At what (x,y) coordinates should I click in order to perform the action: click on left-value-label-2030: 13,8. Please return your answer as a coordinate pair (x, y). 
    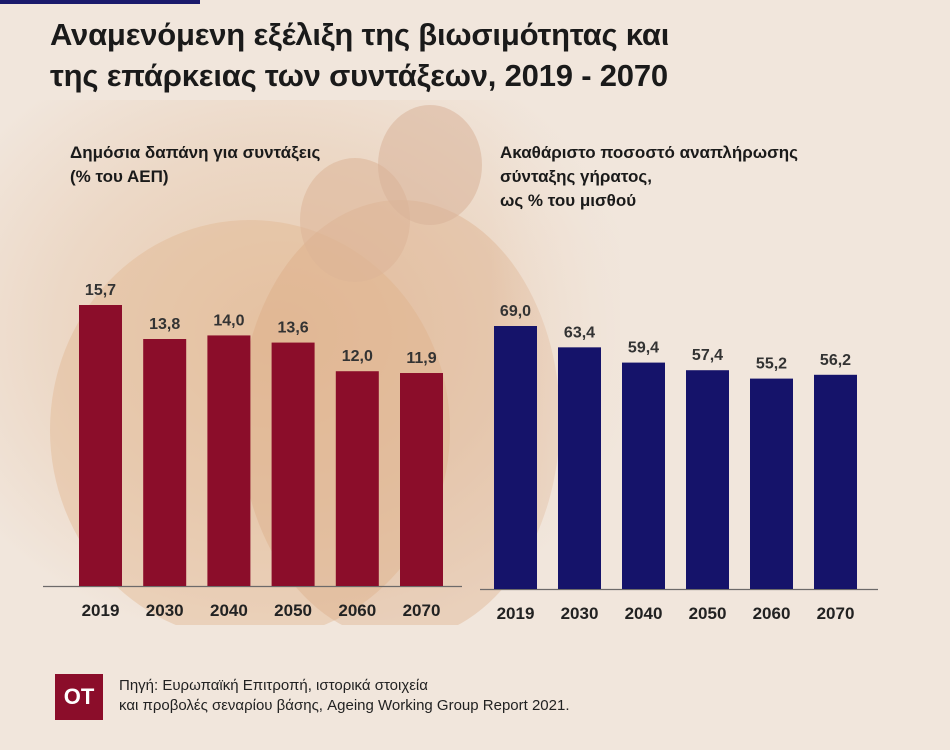
    Looking at the image, I should click on (164, 324).